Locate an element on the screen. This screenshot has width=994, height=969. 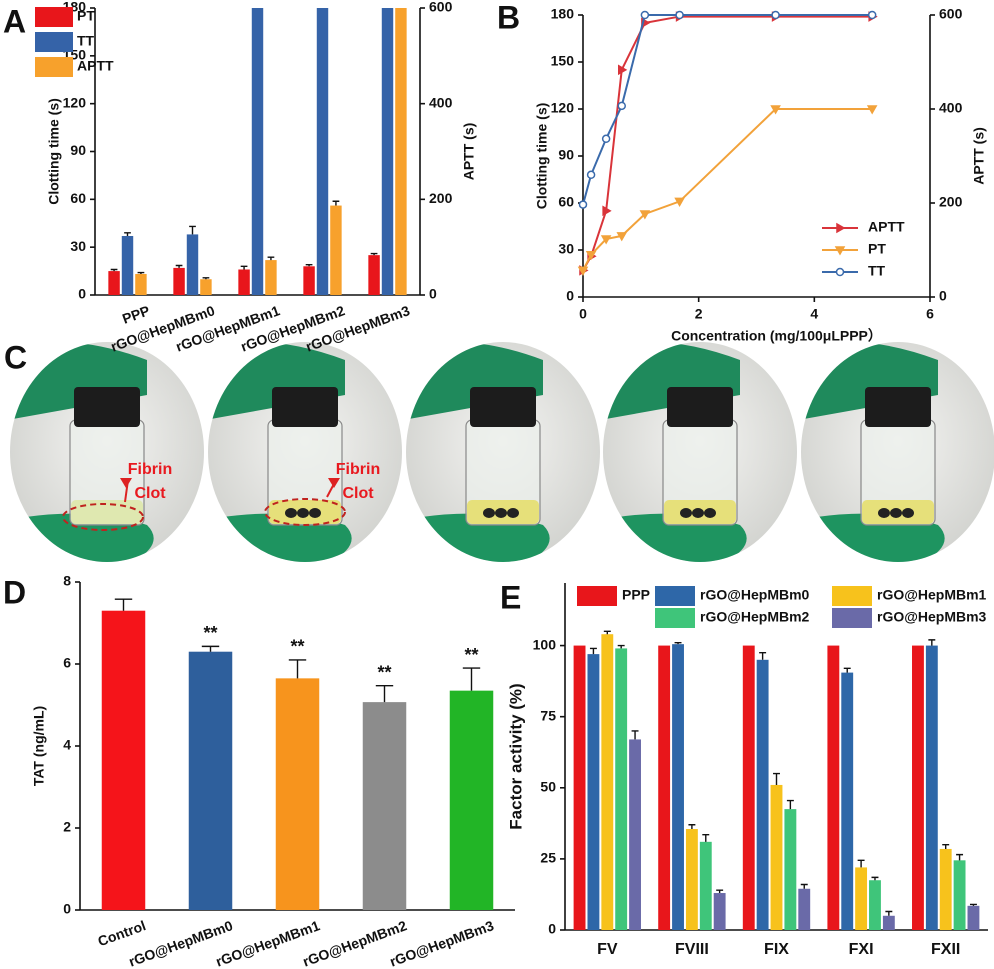
y-tick-label: 25 is located at coordinates (548, 858).